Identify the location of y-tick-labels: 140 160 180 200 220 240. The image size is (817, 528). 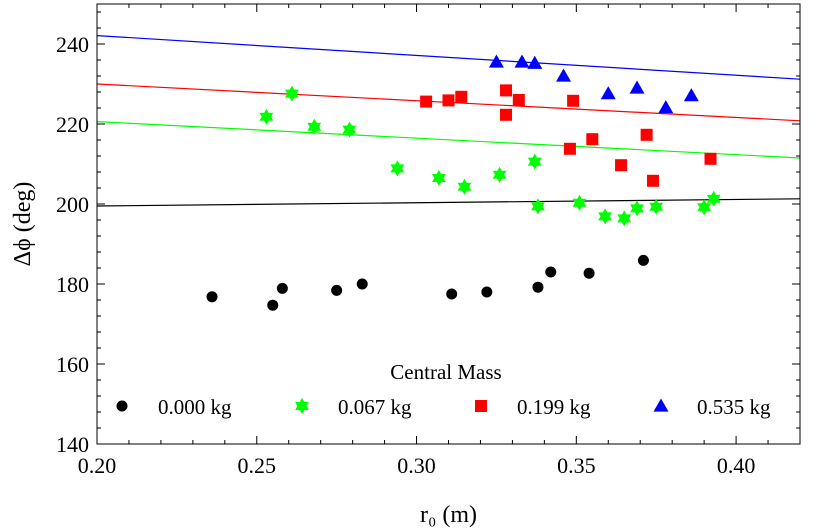
(72, 244).